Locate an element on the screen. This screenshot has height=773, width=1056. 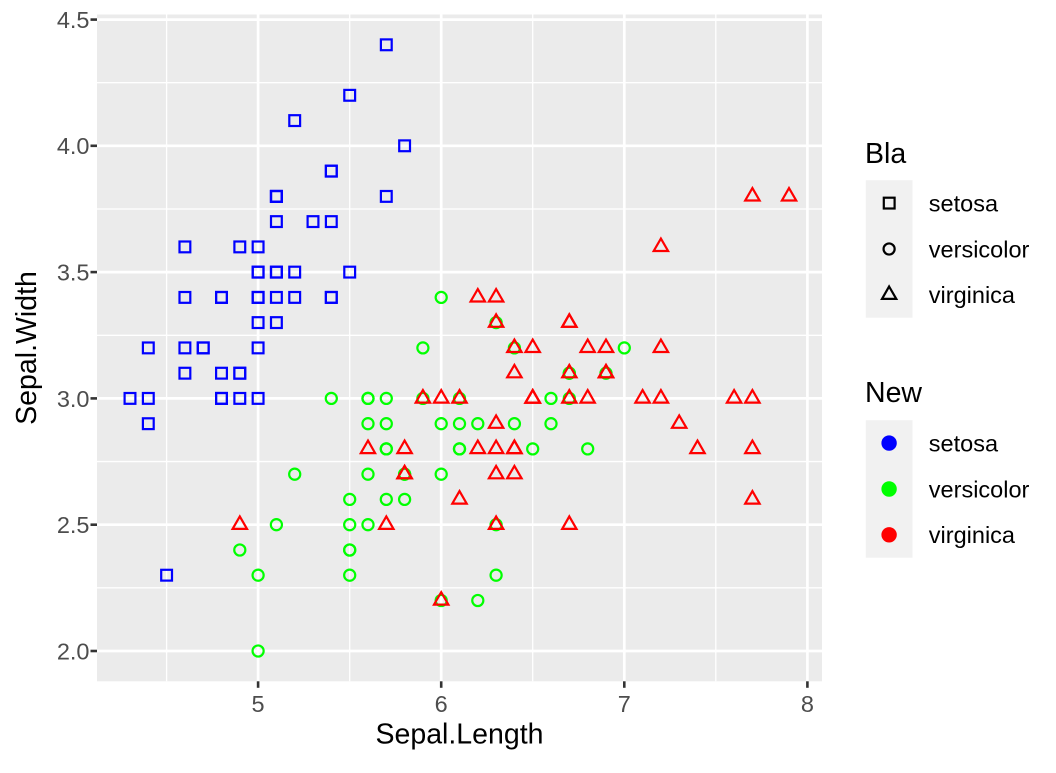
svg-text: 6 is located at coordinates (441, 704).